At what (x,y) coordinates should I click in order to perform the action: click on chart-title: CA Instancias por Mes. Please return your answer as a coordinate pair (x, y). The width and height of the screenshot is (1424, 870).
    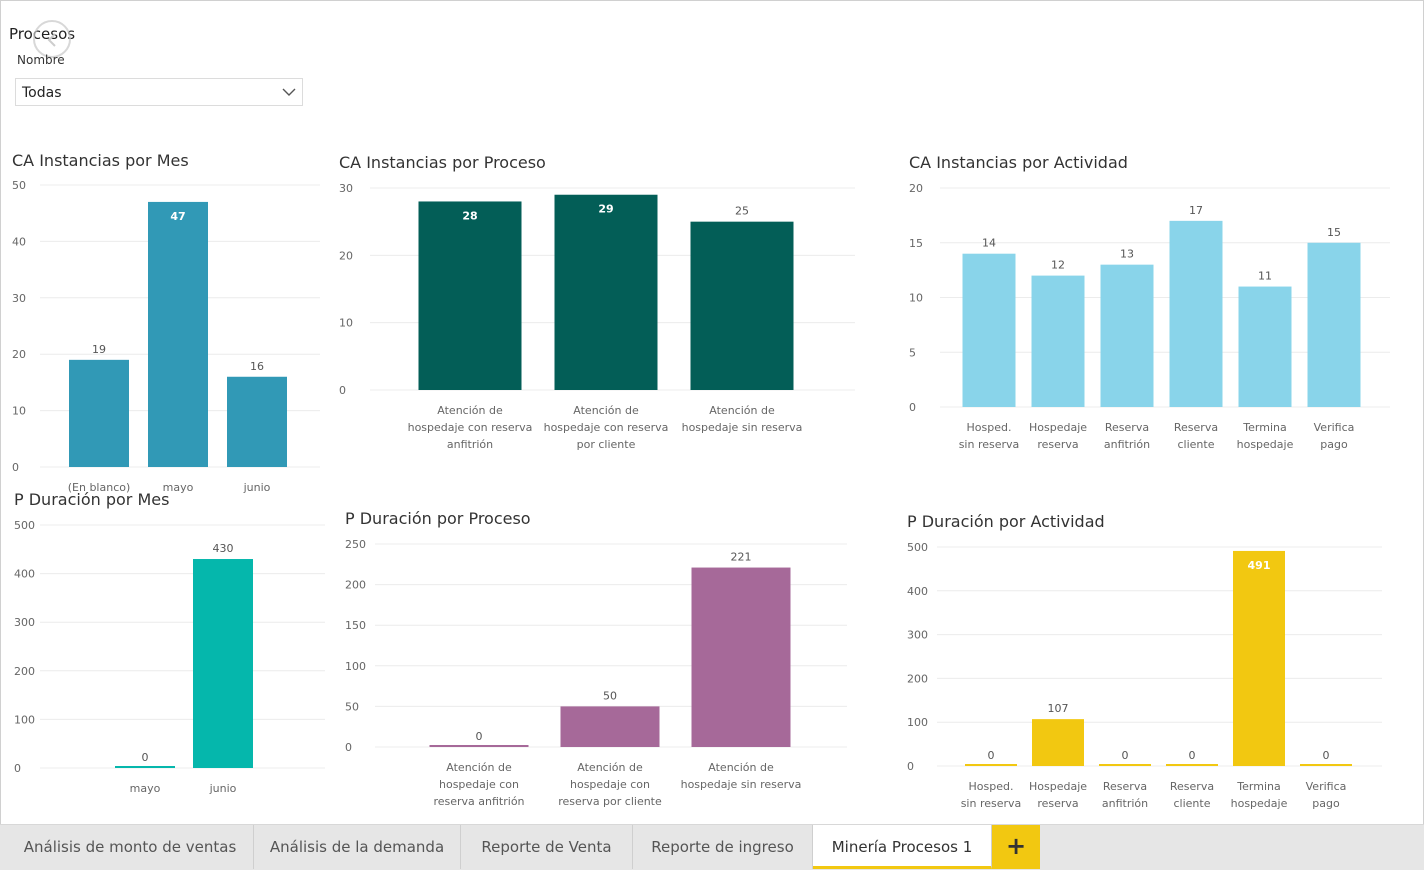
    Looking at the image, I should click on (100, 160).